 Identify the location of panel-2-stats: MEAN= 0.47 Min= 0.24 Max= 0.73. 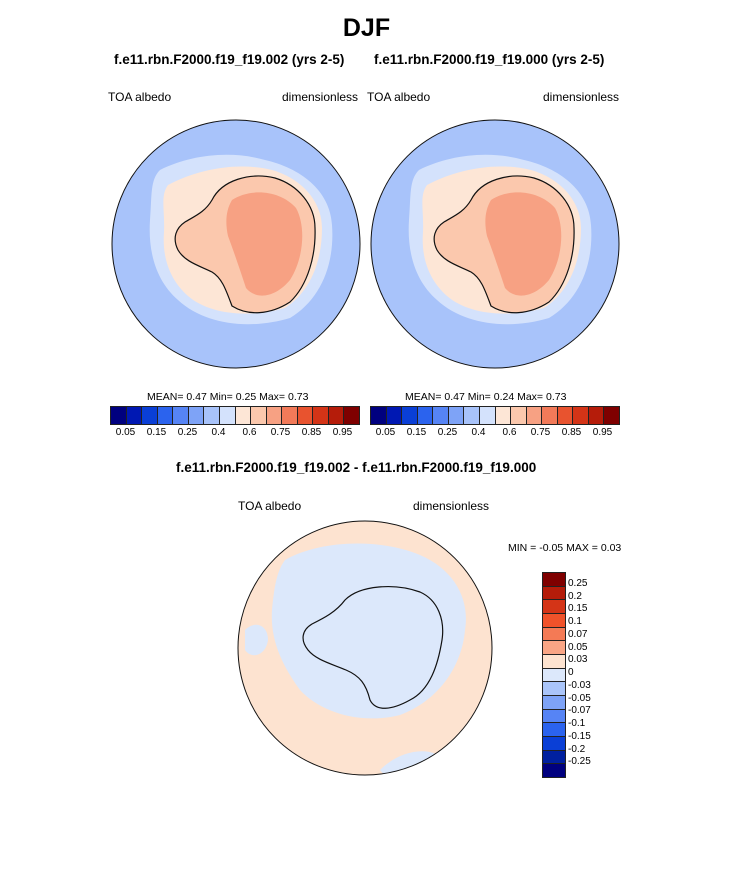
(485, 397).